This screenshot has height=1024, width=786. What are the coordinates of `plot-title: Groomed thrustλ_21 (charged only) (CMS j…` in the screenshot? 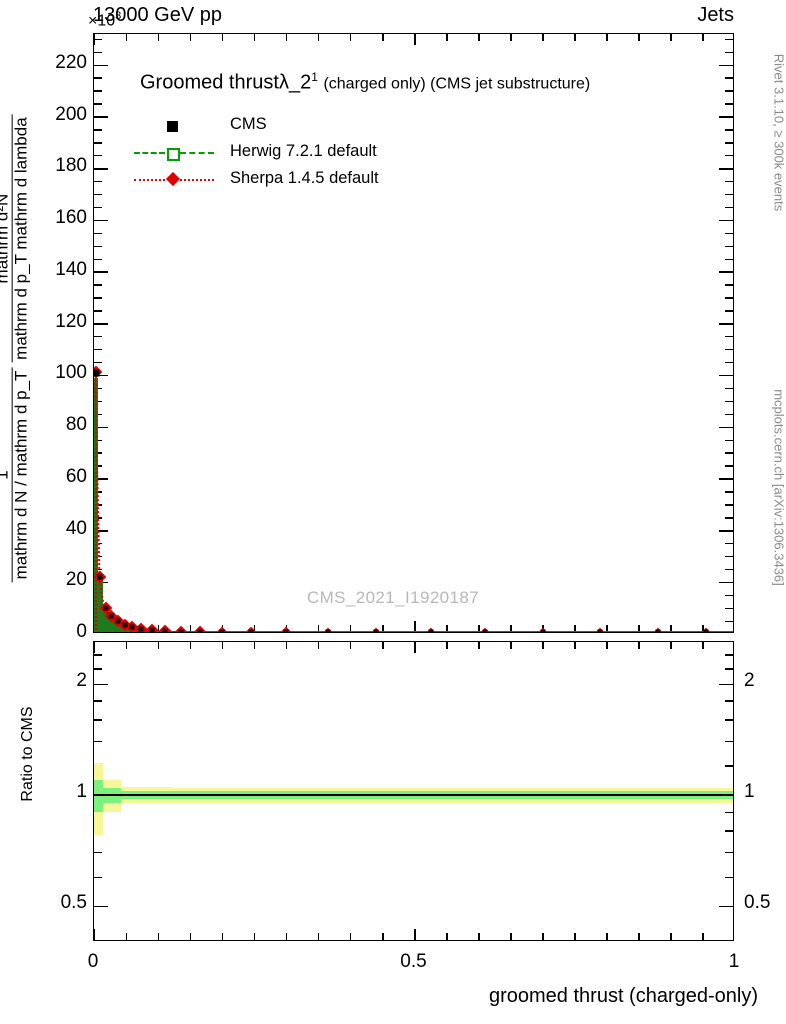 It's located at (365, 82).